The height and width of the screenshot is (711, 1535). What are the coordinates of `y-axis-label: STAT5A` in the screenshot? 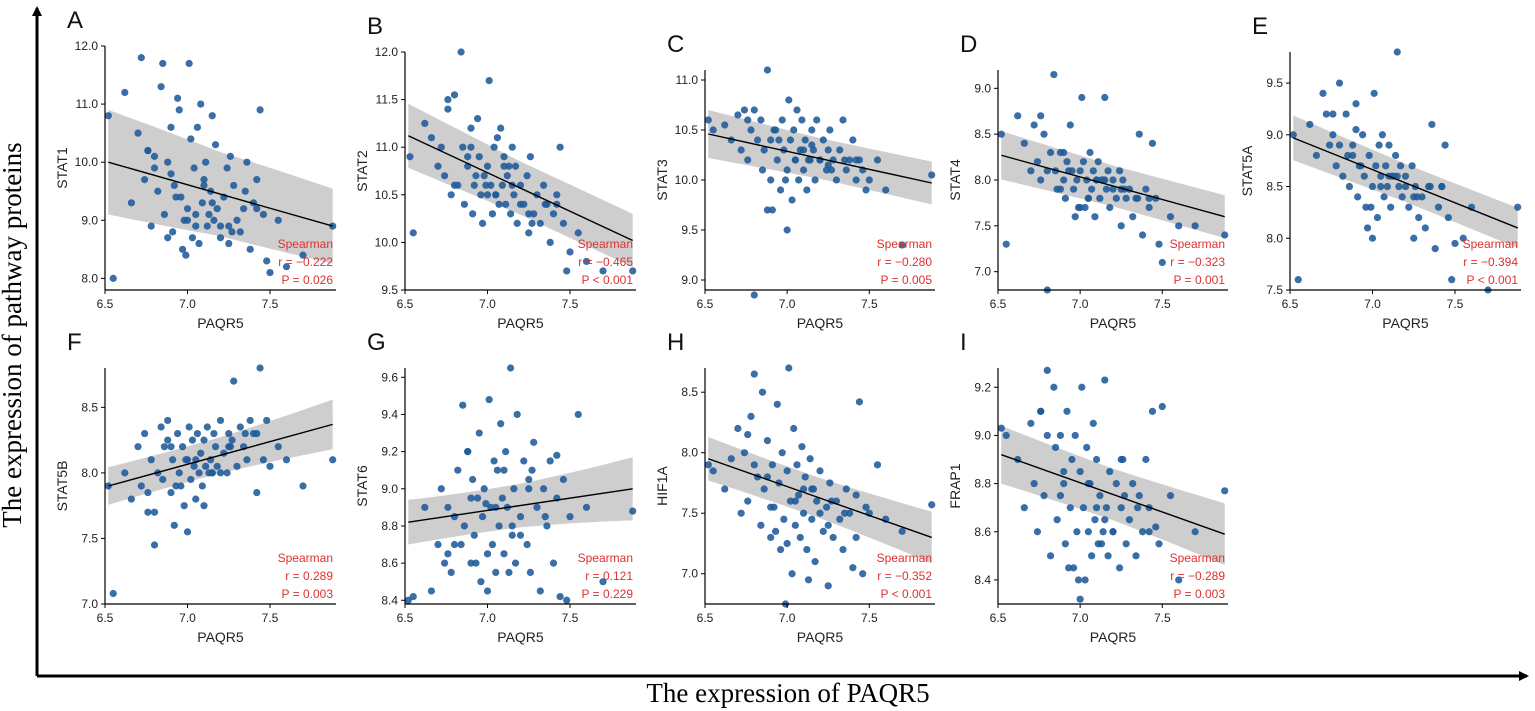 It's located at (1247, 170).